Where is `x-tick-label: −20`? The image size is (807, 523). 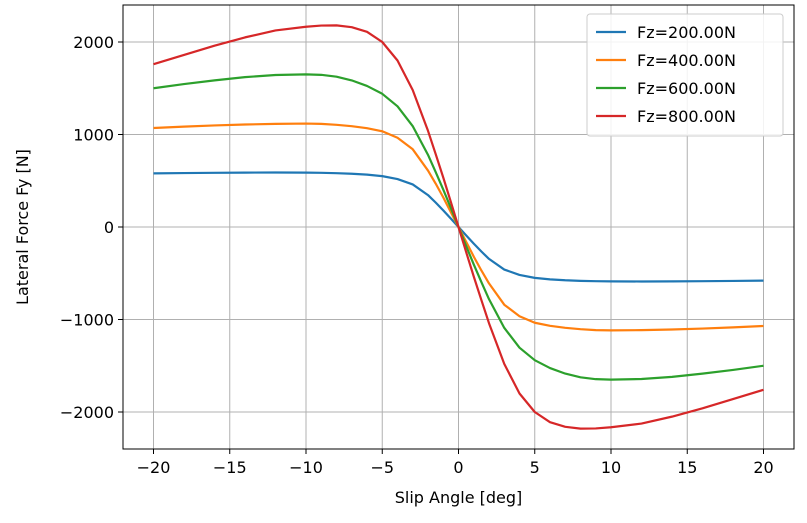
x-tick-label: −20 is located at coordinates (154, 467).